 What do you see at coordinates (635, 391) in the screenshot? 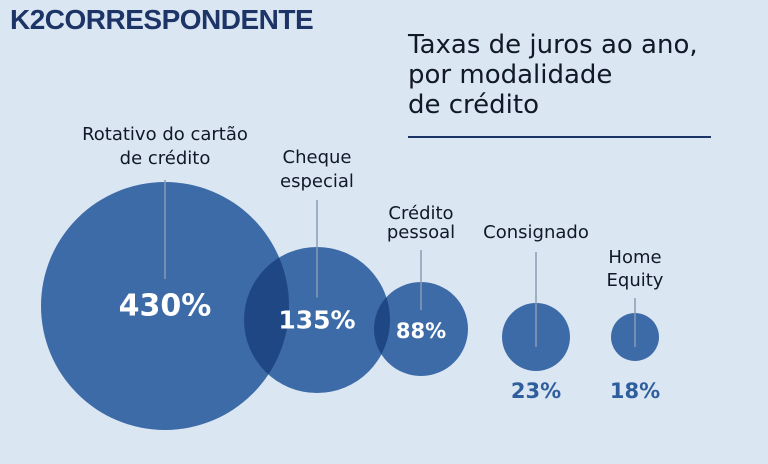
I see `value-label-5: 18%` at bounding box center [635, 391].